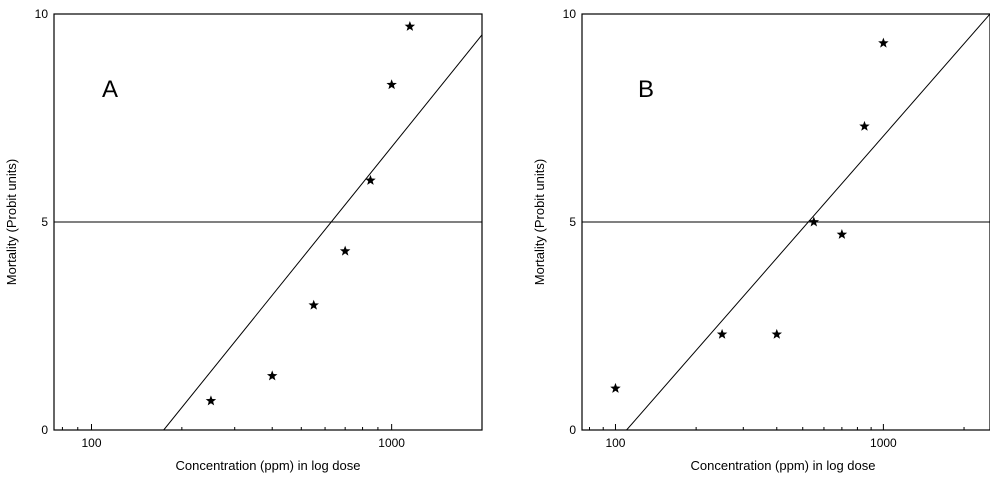  Describe the element at coordinates (646, 89) in the screenshot. I see `panel-letter: B` at that location.